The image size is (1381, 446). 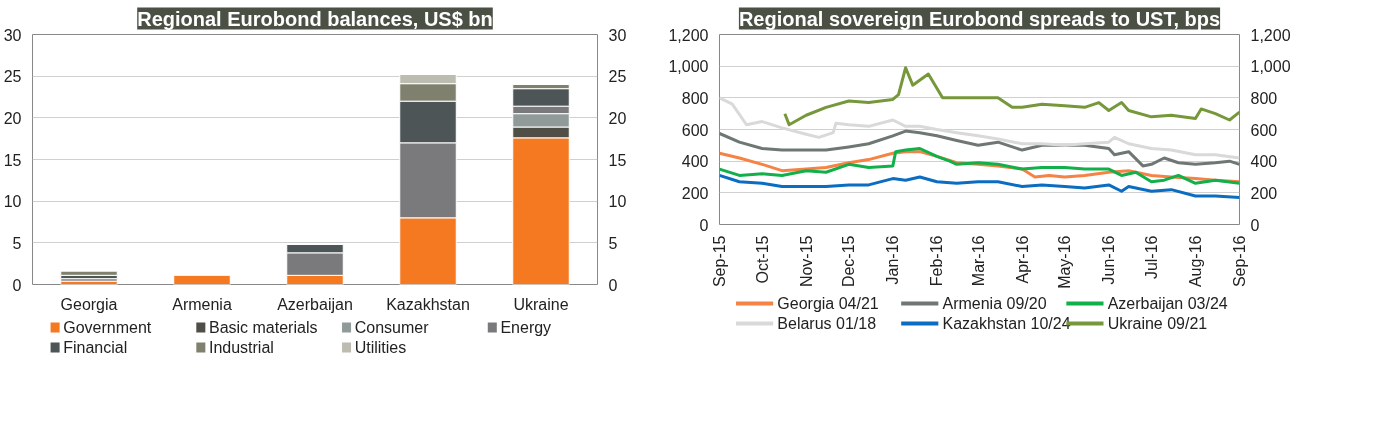 What do you see at coordinates (1109, 260) in the screenshot?
I see `x-tick-label: Jun-16` at bounding box center [1109, 260].